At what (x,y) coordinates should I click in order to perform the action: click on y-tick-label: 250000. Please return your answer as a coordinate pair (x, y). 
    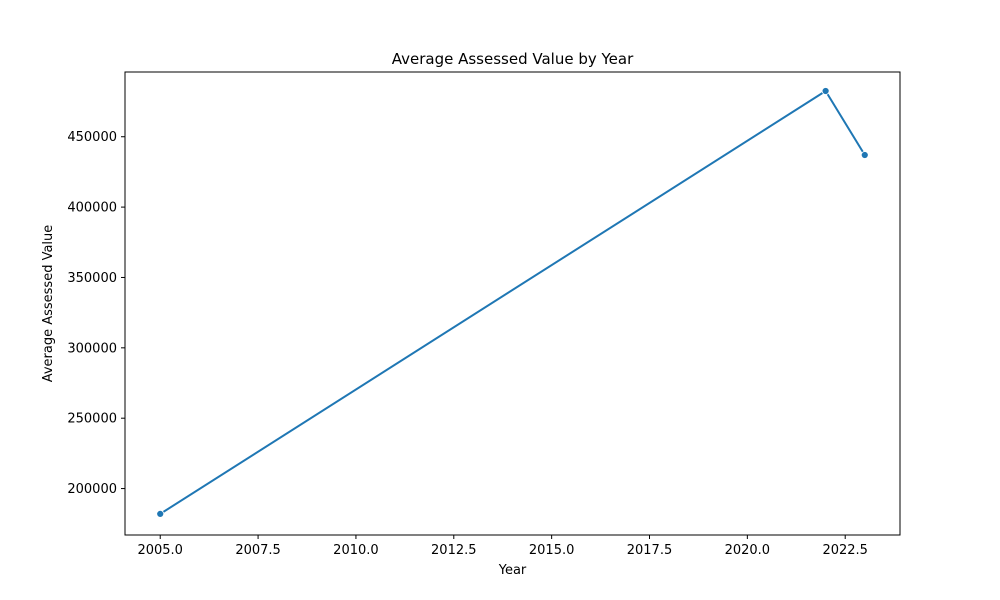
    Looking at the image, I should click on (92, 419).